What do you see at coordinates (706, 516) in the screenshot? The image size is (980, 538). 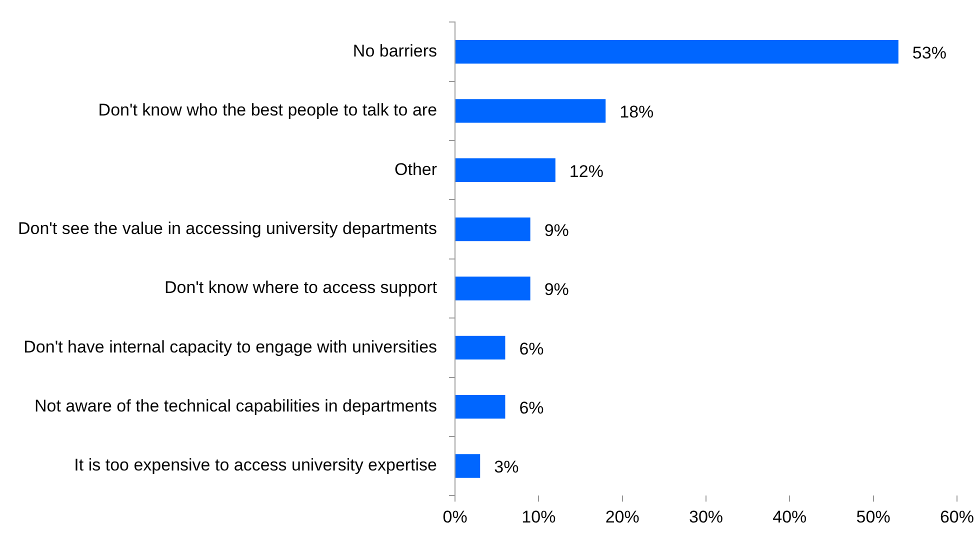 I see `x-tick-label: 30%` at bounding box center [706, 516].